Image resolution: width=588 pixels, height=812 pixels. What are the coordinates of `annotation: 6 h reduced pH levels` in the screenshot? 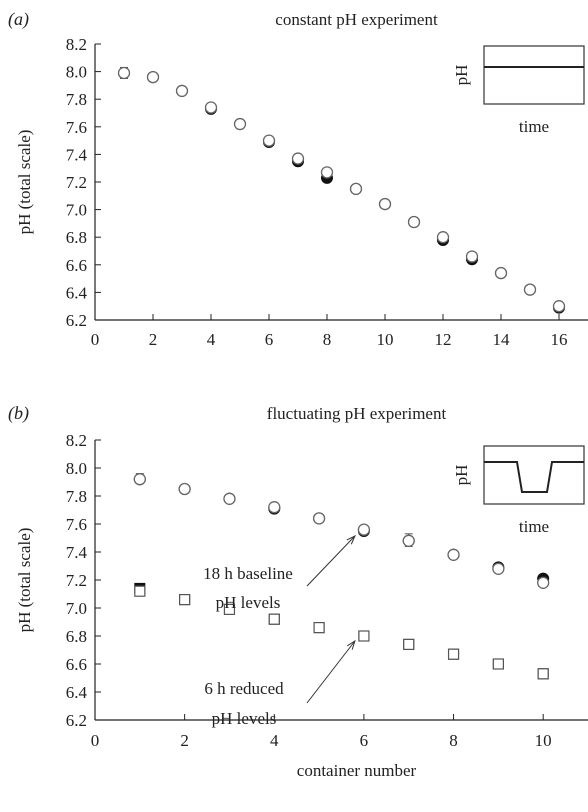 It's located at (280, 683).